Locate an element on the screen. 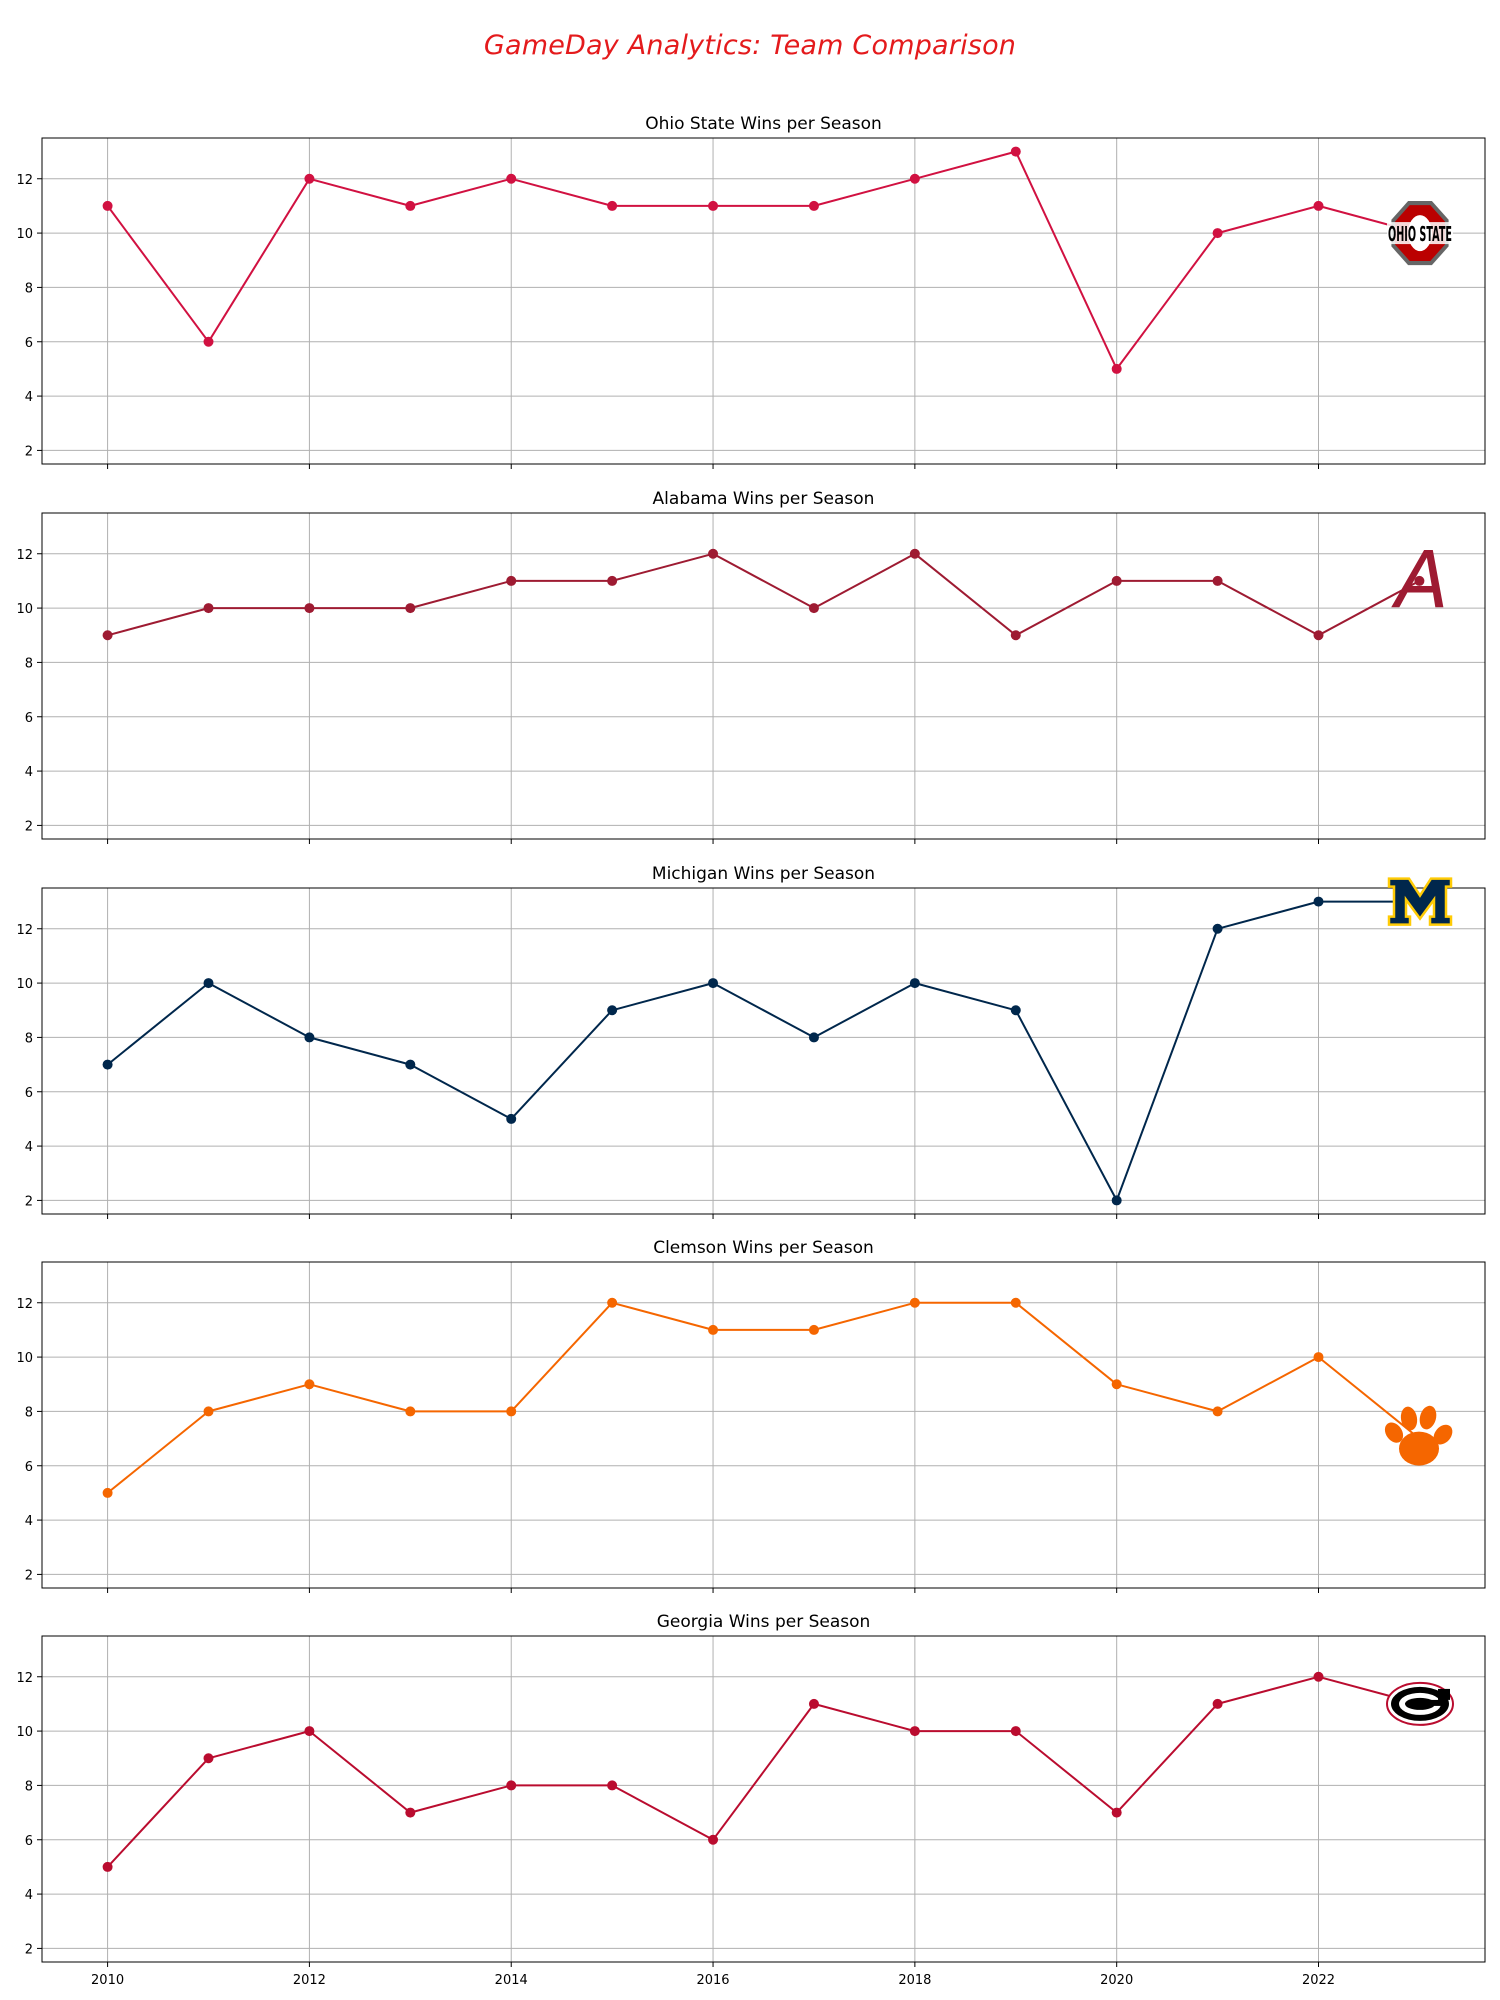 This screenshot has height=2000, width=1500. chart-title: Alabama Wins per Season is located at coordinates (764, 499).